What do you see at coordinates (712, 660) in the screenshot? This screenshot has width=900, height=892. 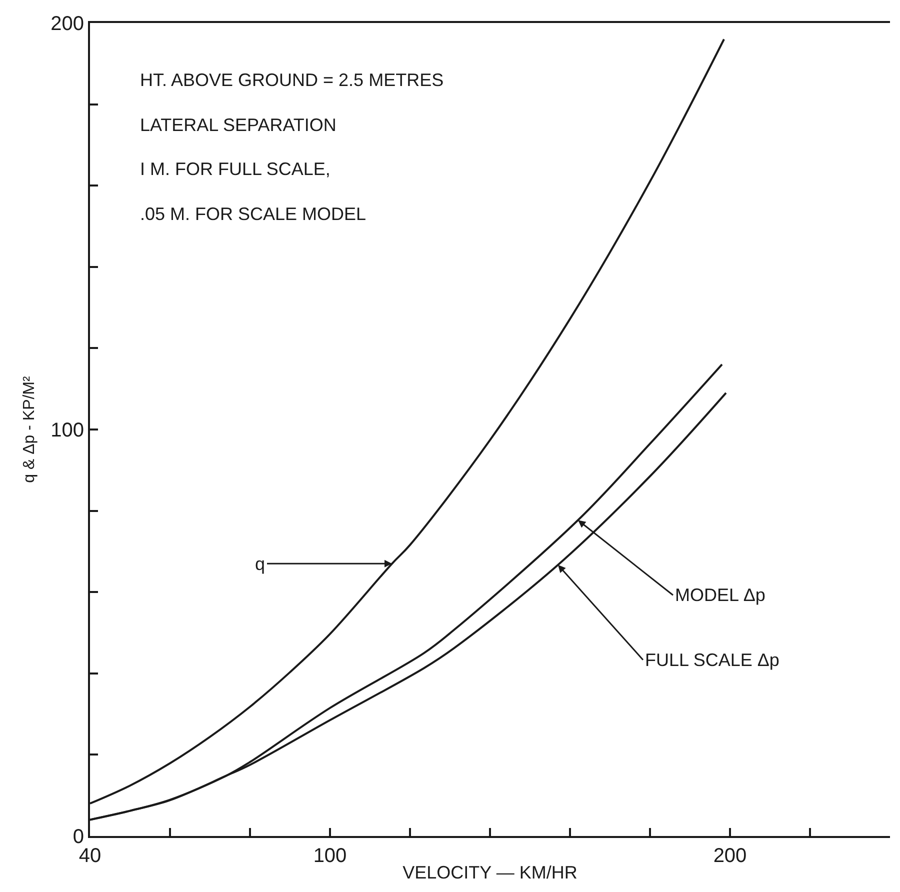 I see `annotation: FULL SCALE Δp` at bounding box center [712, 660].